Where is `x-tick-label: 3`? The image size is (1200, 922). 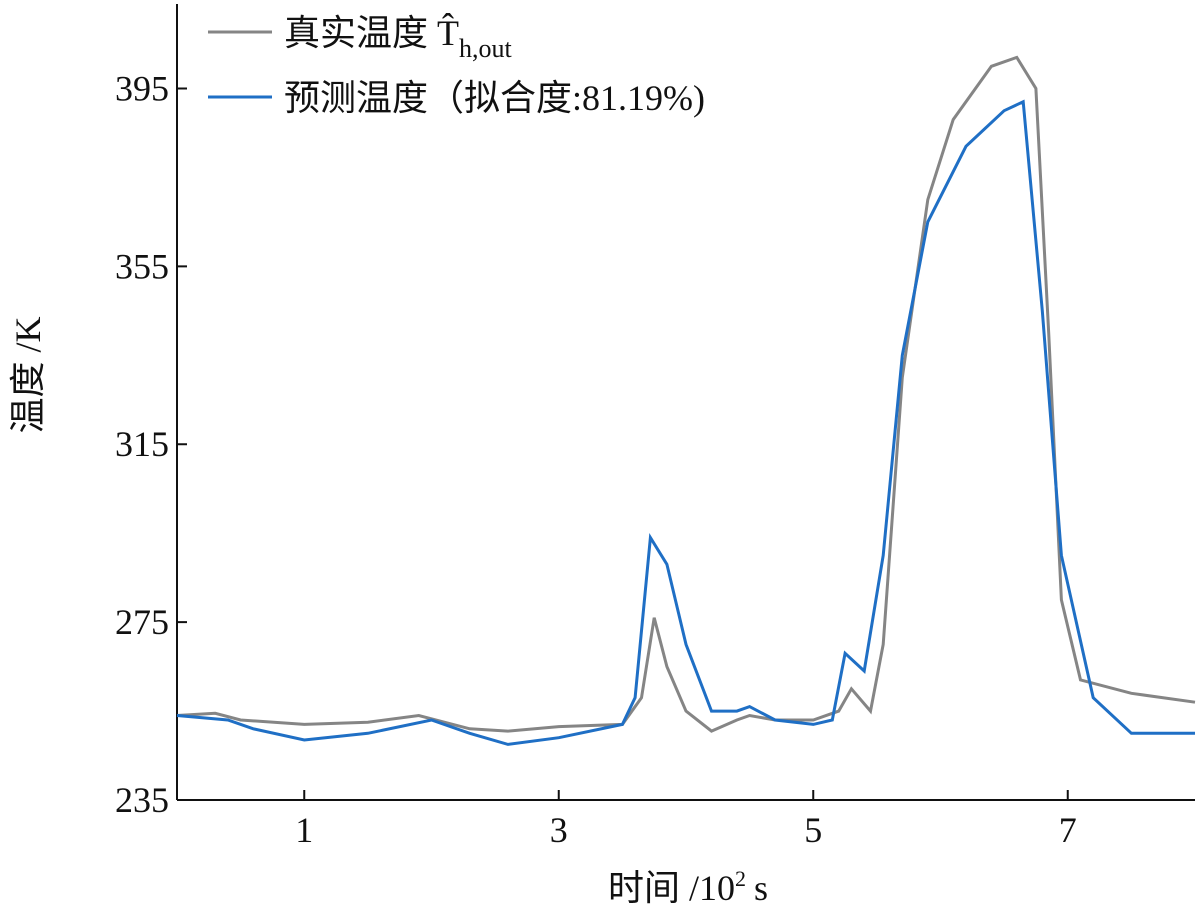 x-tick-label: 3 is located at coordinates (559, 830).